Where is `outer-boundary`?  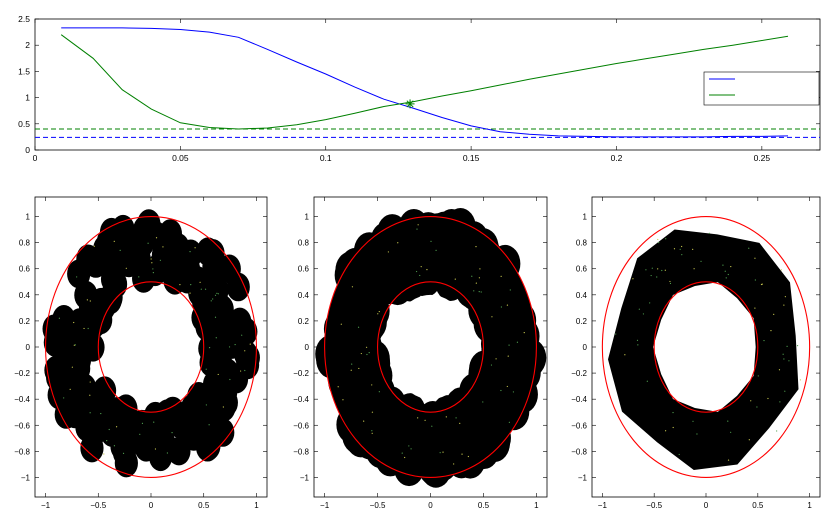
outer-boundary is located at coordinates (430, 347).